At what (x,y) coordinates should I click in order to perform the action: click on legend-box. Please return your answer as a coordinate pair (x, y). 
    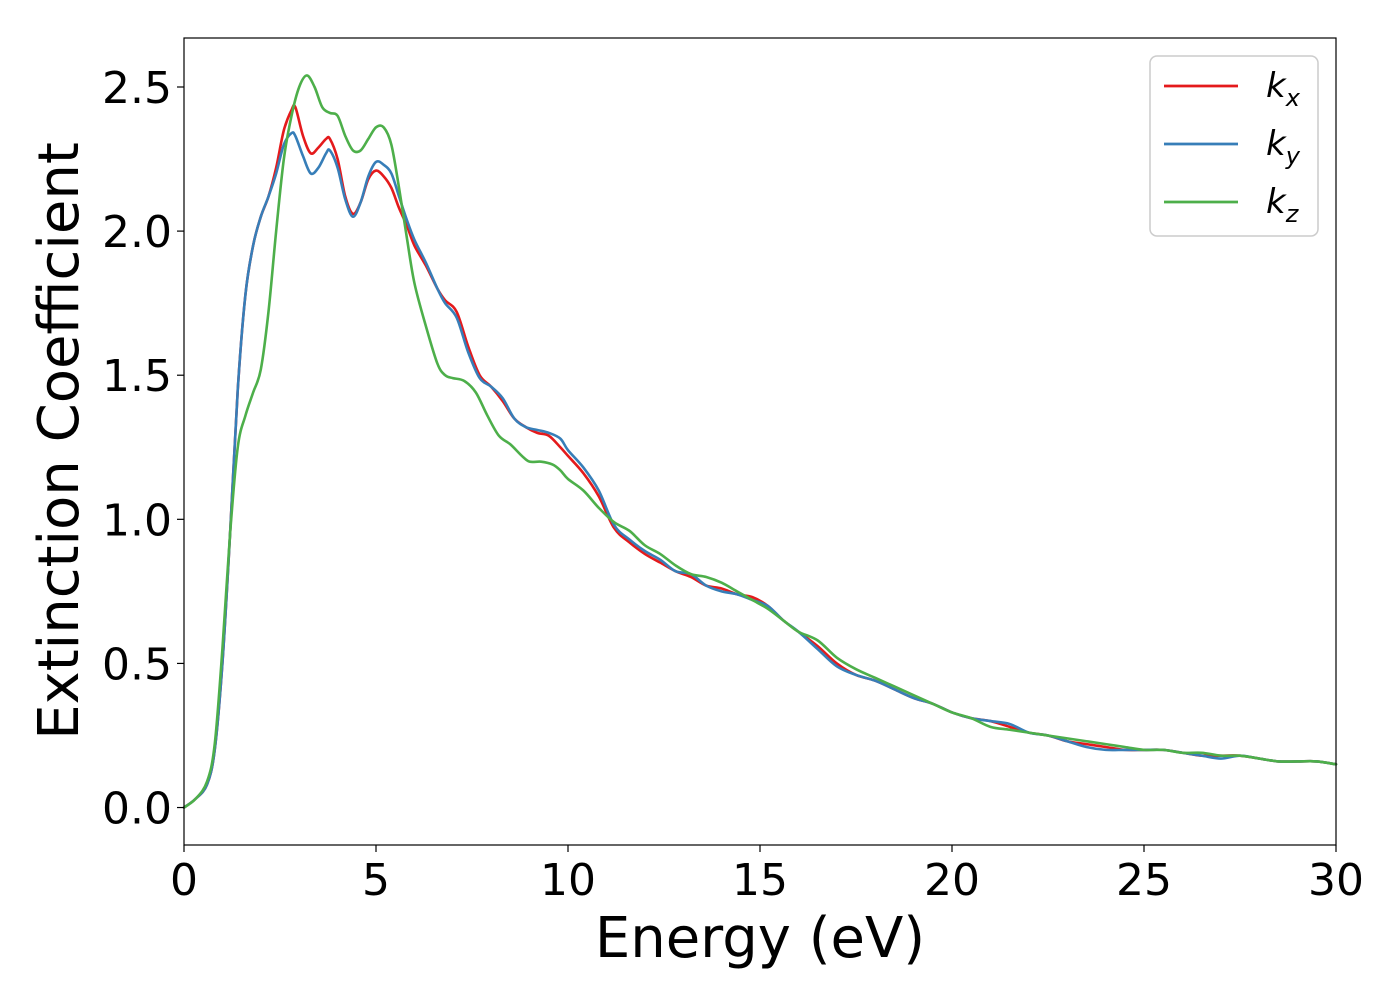
    Looking at the image, I should click on (1234, 146).